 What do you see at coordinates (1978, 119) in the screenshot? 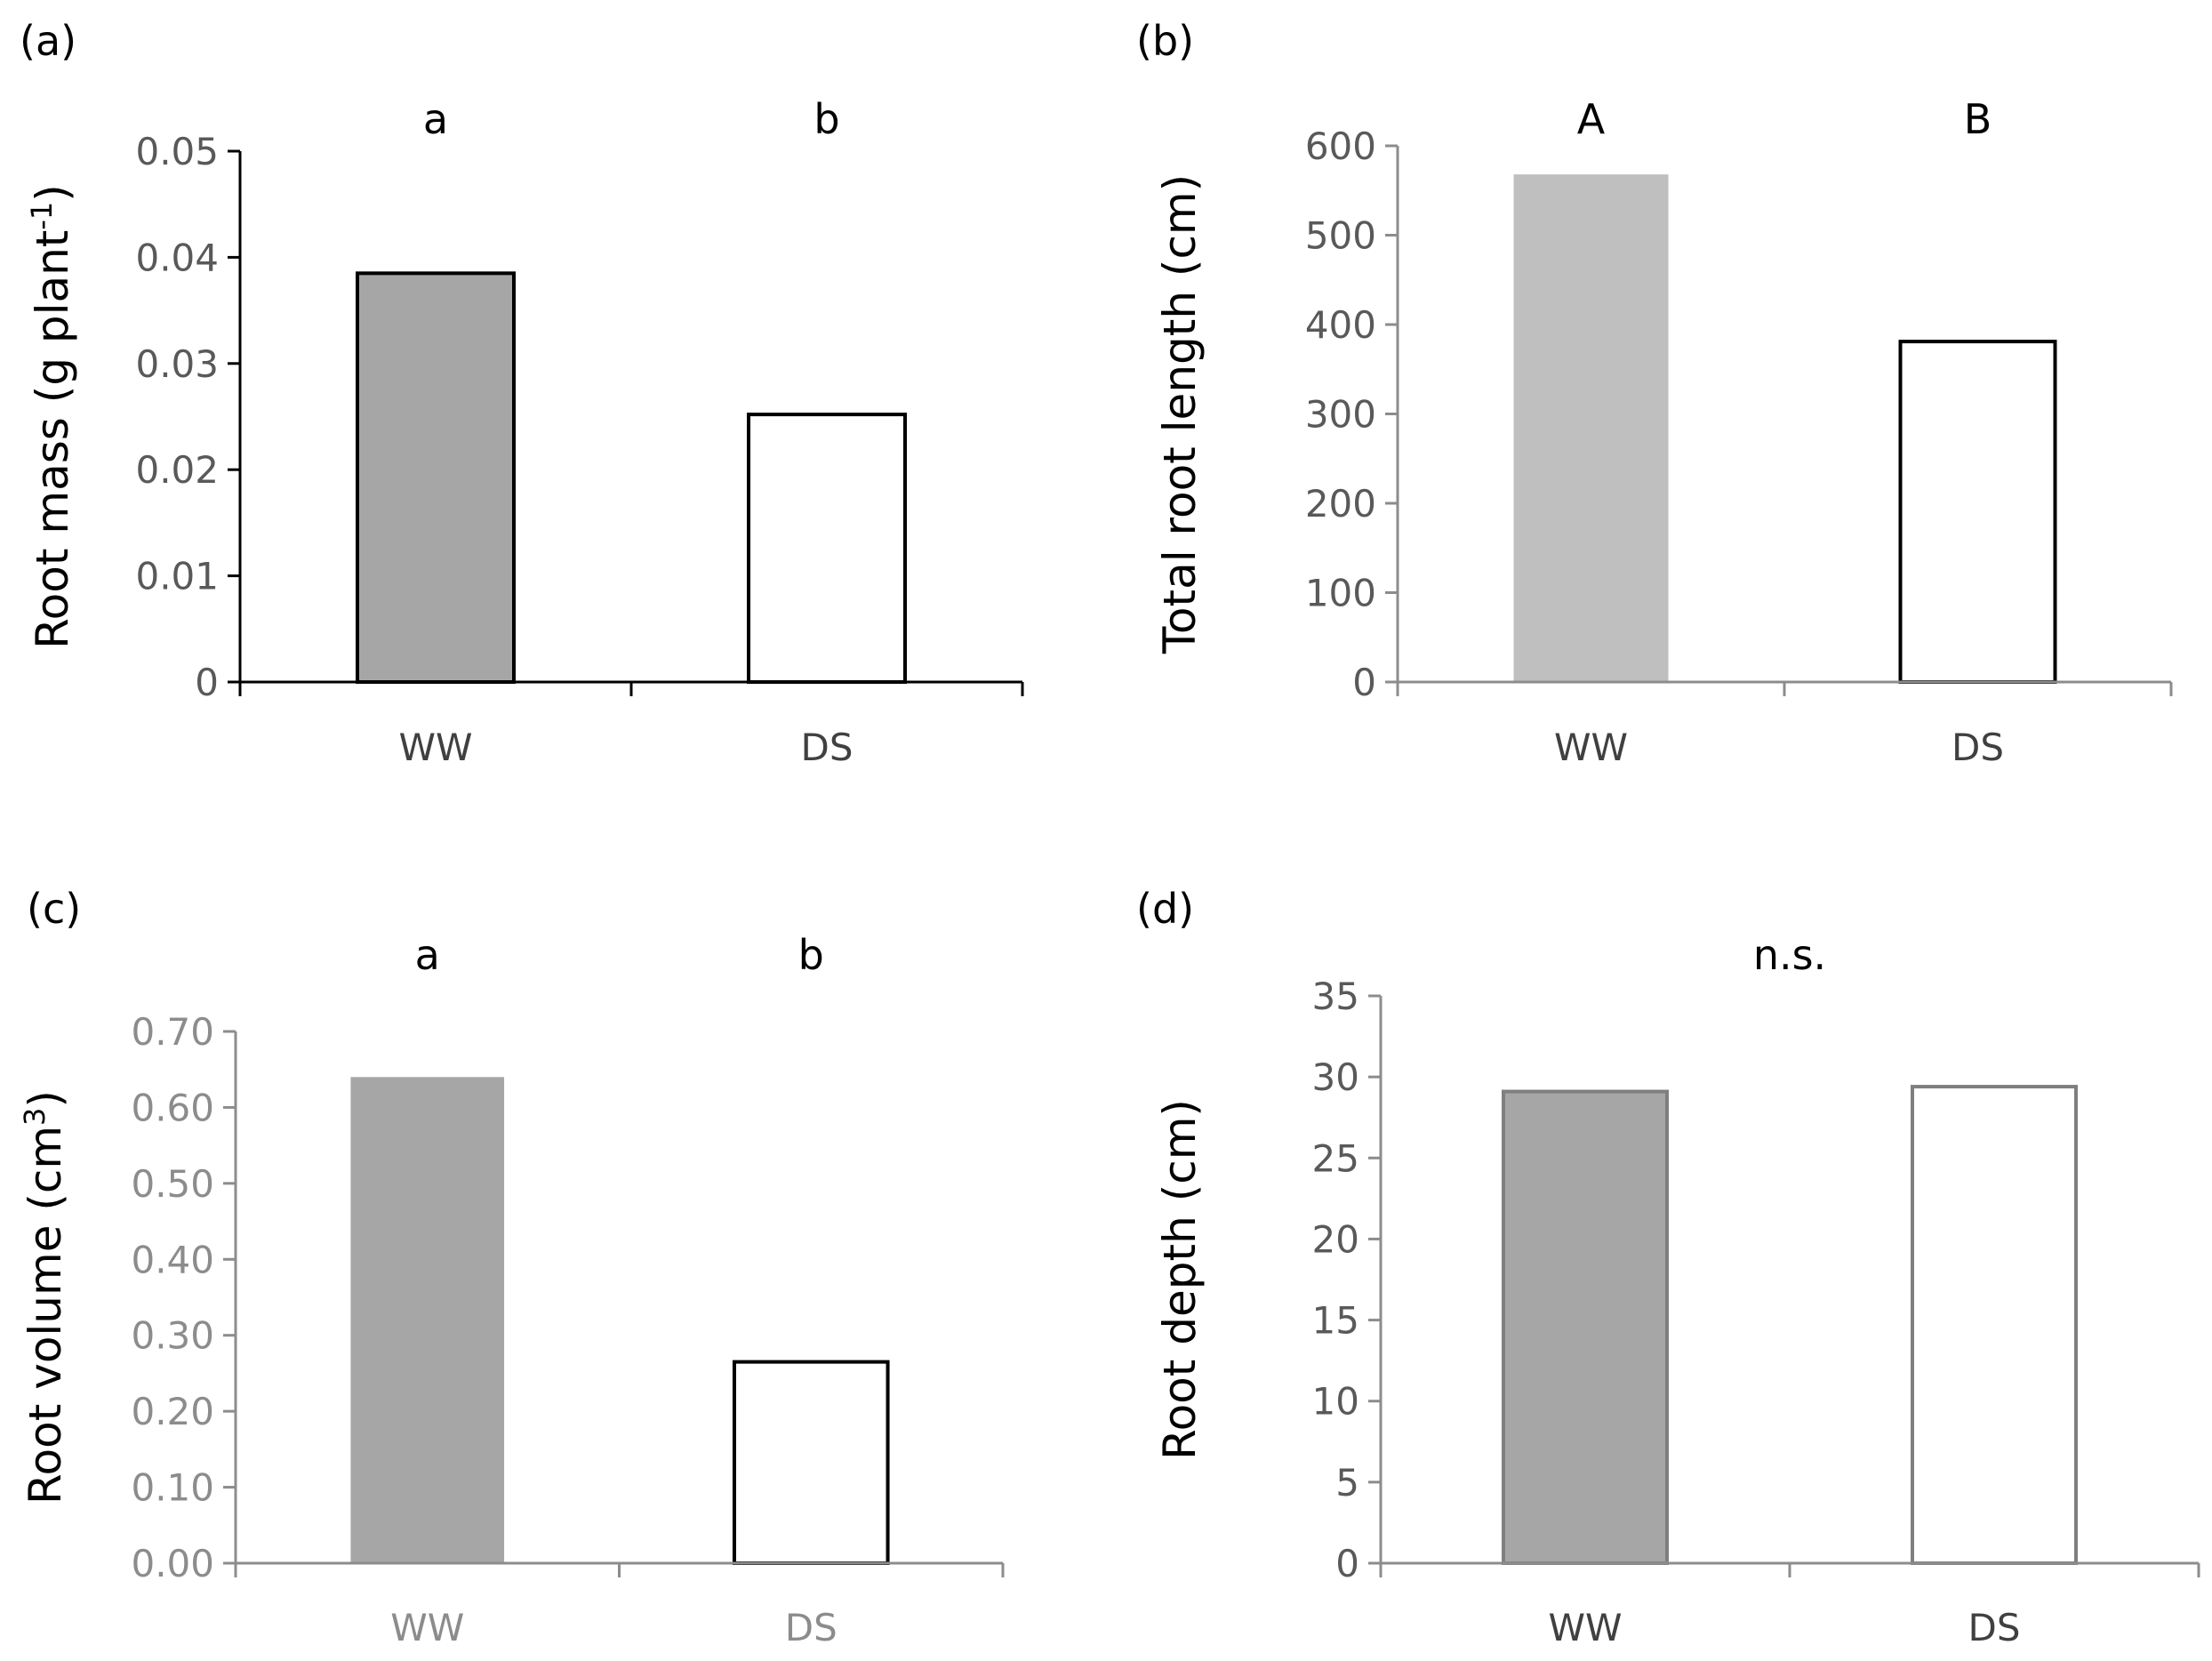
I see `significance-letter: B` at bounding box center [1978, 119].